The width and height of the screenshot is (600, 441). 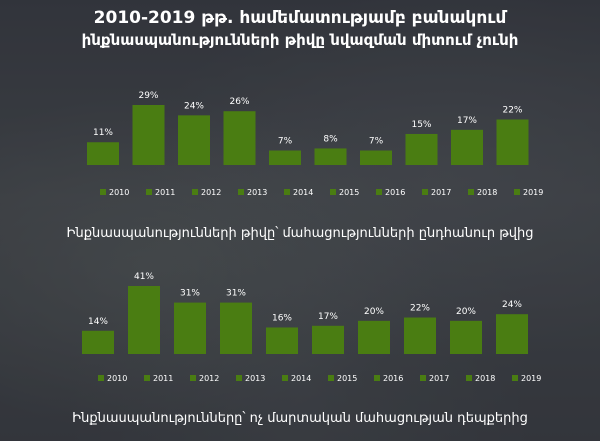 I want to click on c1-bar-2014, so click(x=285, y=157).